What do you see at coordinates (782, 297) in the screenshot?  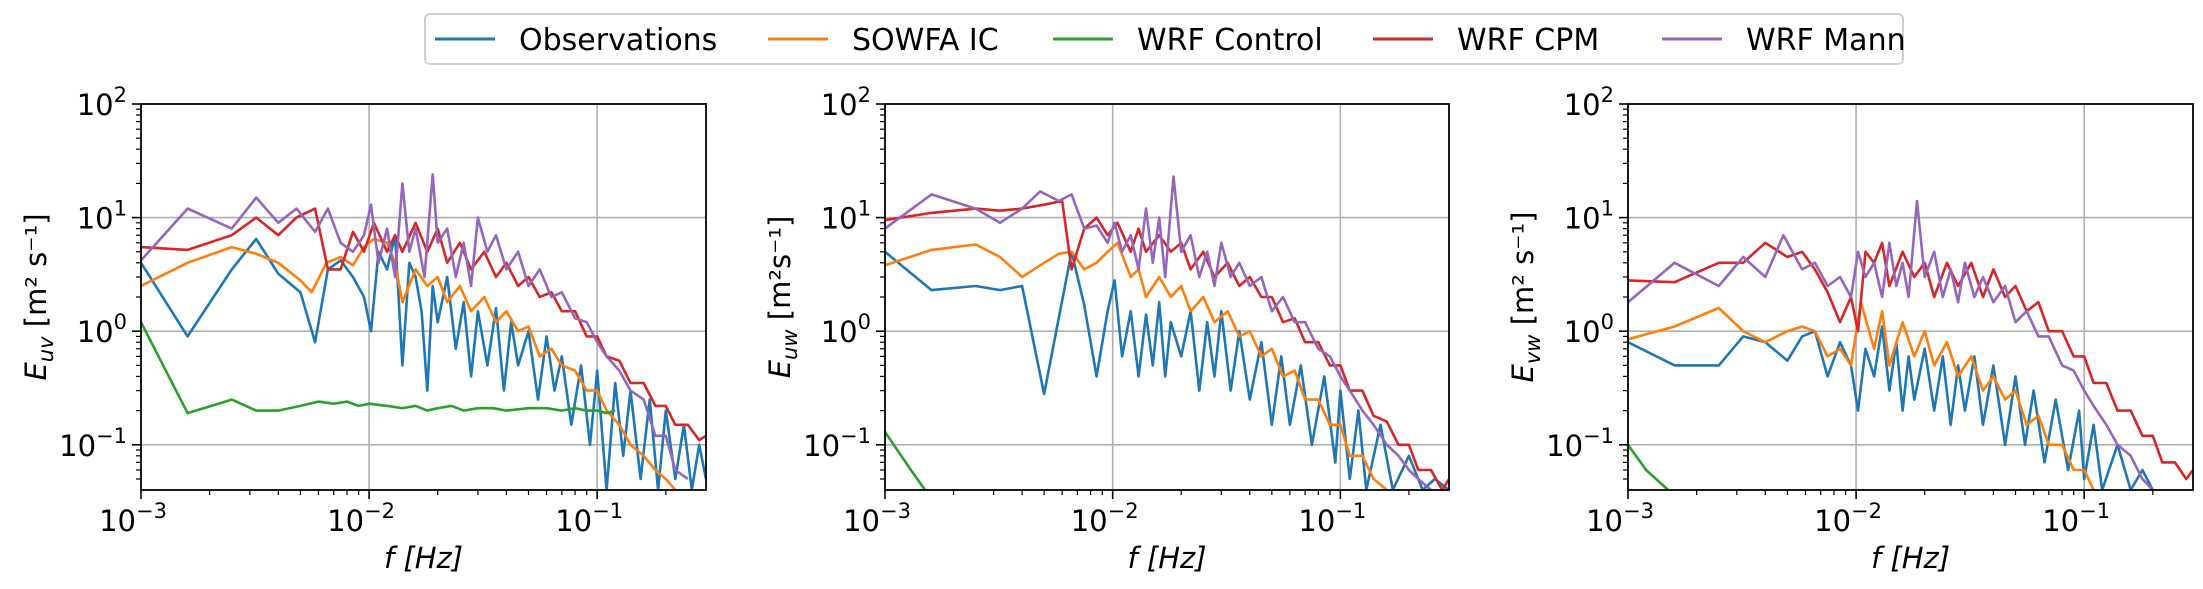 I see `y-axis-label: Euw [m²s⁻¹]` at bounding box center [782, 297].